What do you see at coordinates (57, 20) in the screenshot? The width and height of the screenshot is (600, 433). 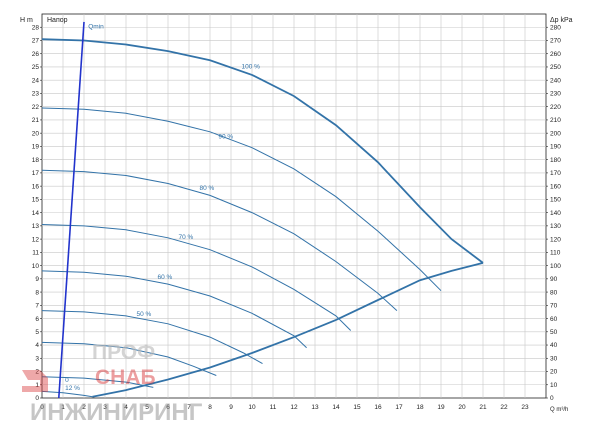 I see `chart-title: Напор` at bounding box center [57, 20].